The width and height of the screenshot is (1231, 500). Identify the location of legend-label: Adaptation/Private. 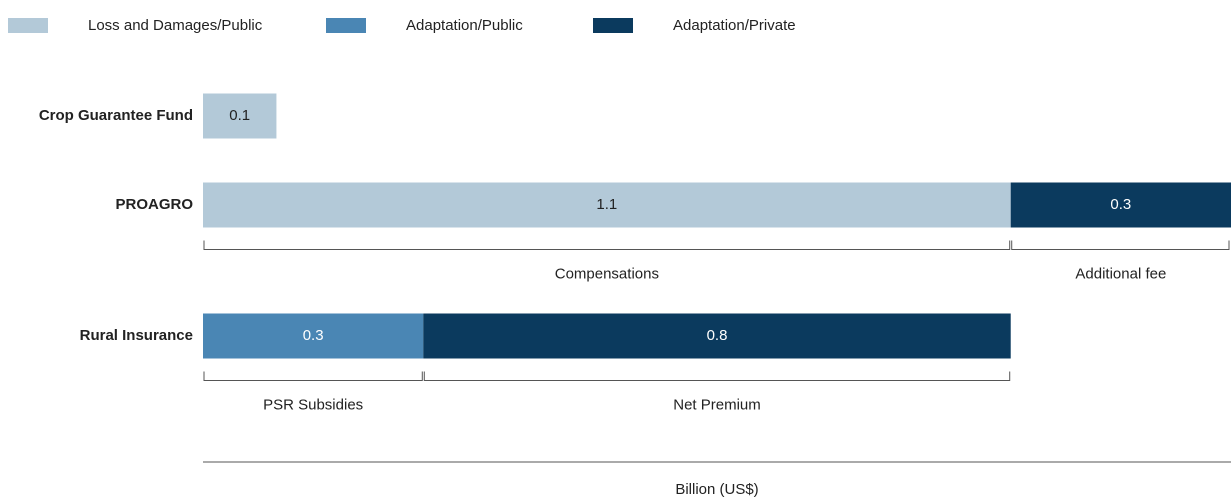
(734, 25).